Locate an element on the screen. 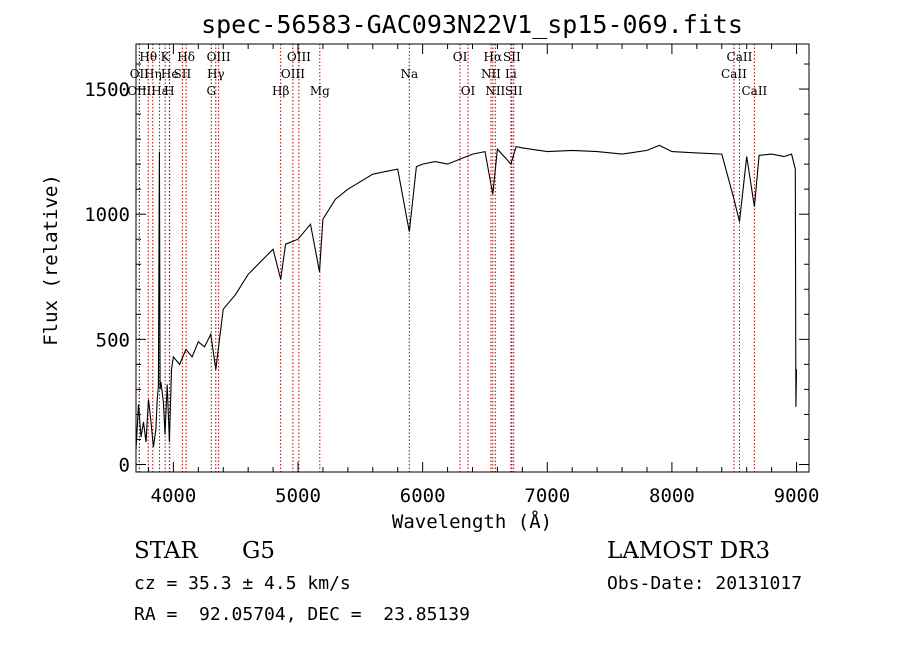 This screenshot has width=900, height=649. x-axis-label: Wavelength (Å) is located at coordinates (472, 521).